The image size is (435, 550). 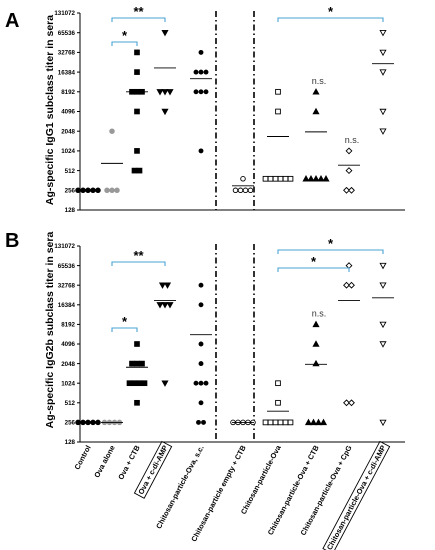 What do you see at coordinates (70, 171) in the screenshot?
I see `y-tick-label: 512` at bounding box center [70, 171].